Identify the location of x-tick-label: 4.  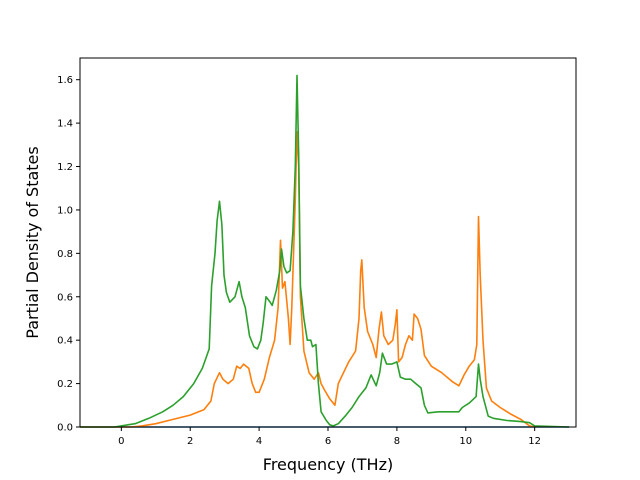
(259, 441).